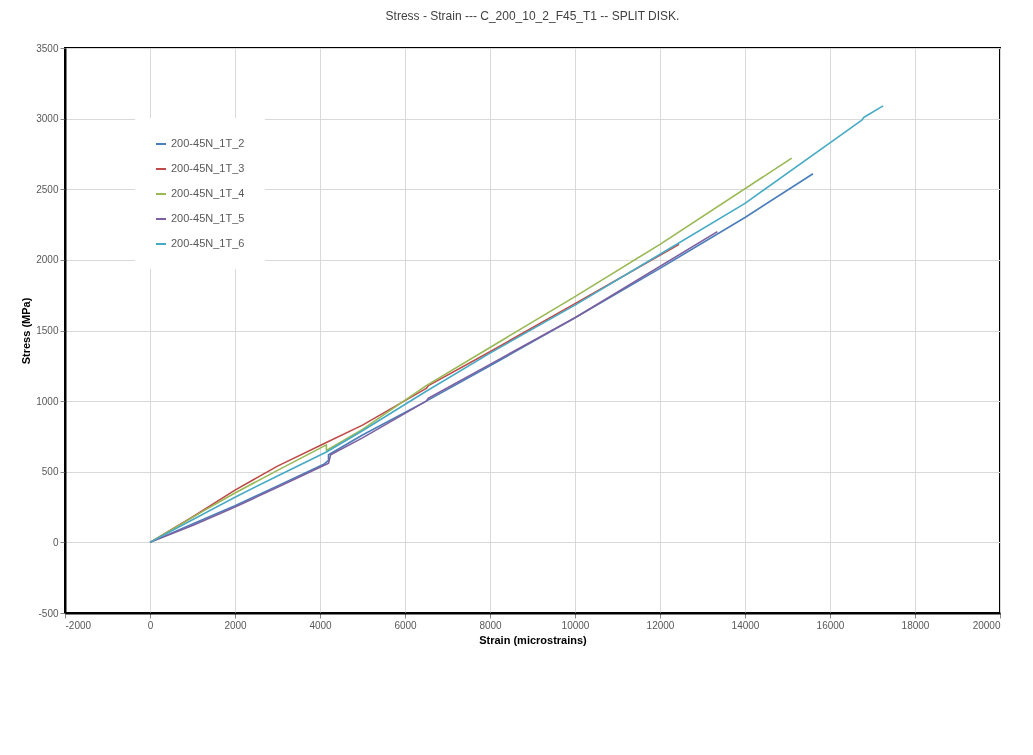 The height and width of the screenshot is (755, 1033). I want to click on x-tick-label: 6000, so click(406, 625).